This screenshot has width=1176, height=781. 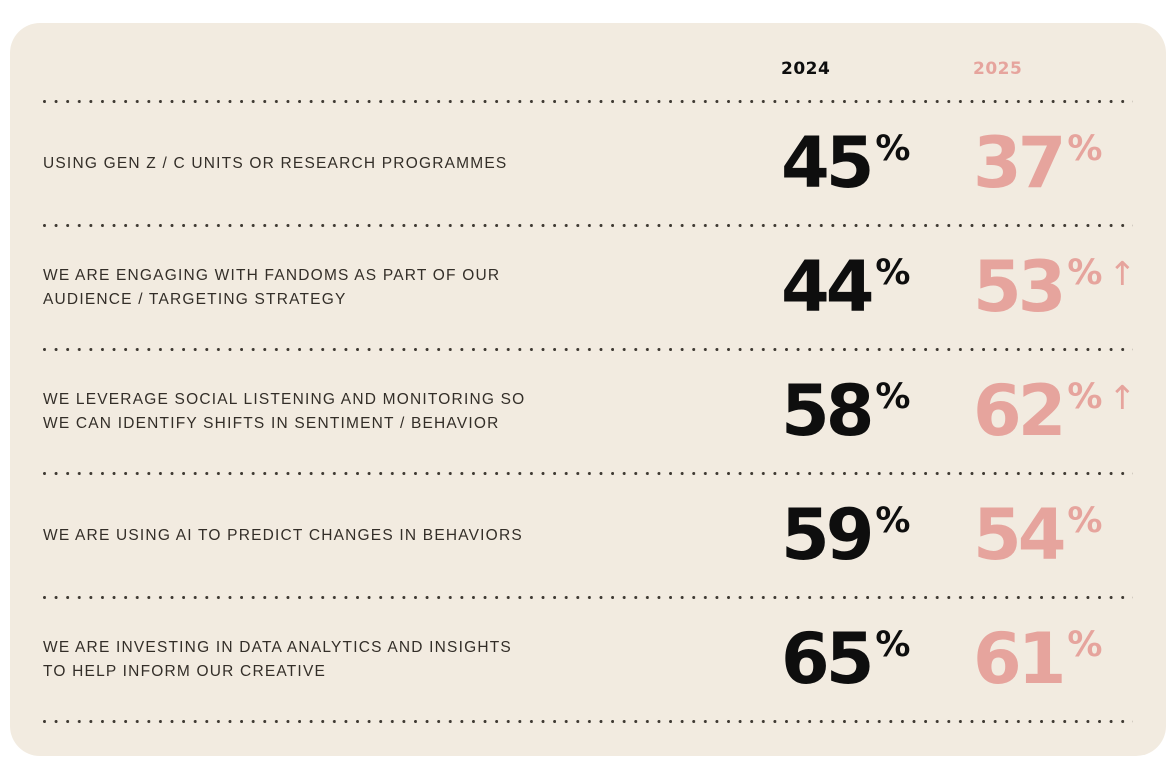 I want to click on value-number: 37, so click(x=1019, y=163).